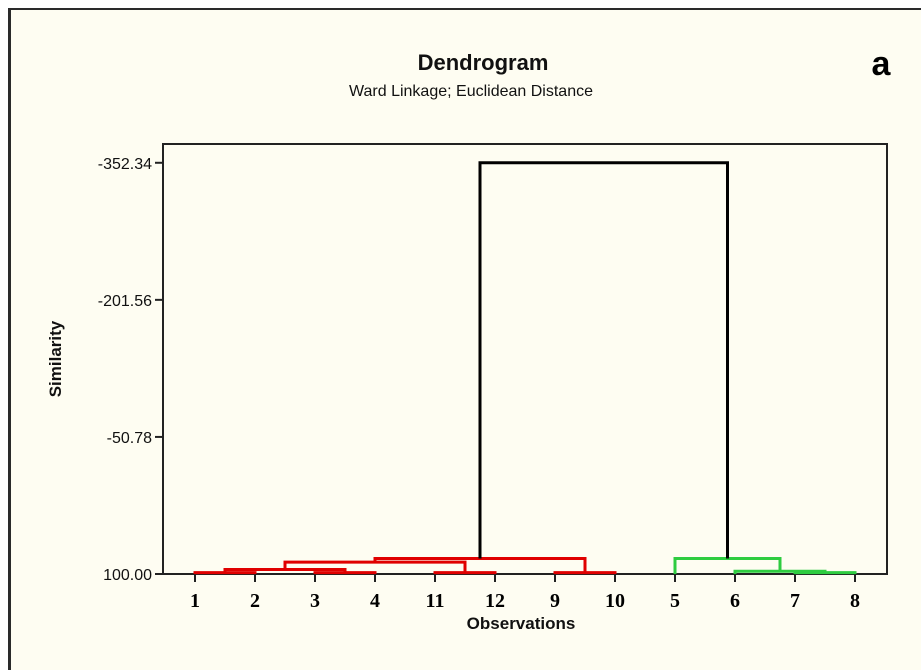 The height and width of the screenshot is (670, 921). What do you see at coordinates (255, 601) in the screenshot?
I see `x-tick-label: 2` at bounding box center [255, 601].